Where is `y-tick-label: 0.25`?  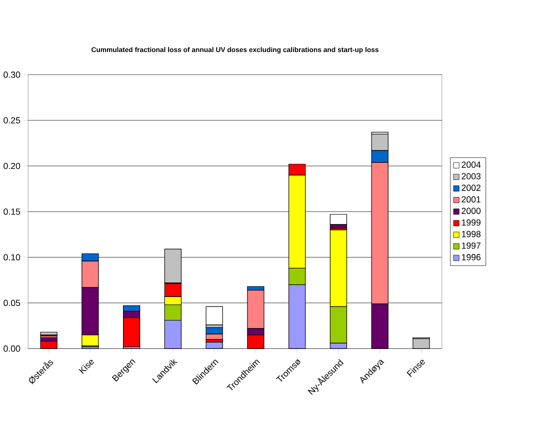
y-tick-label: 0.25 is located at coordinates (12, 120).